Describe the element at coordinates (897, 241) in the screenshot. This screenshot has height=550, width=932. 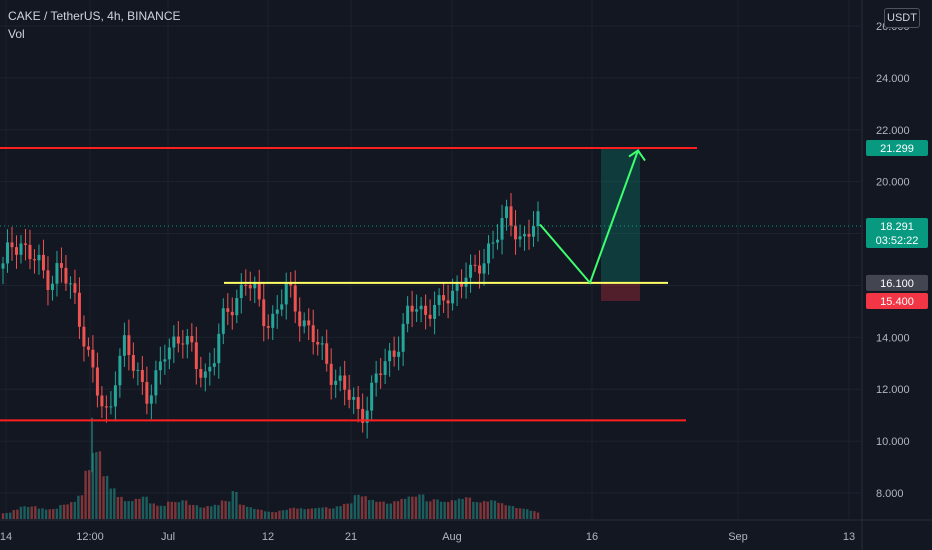
I see `current-price-label-countdown: 03:52:22` at that location.